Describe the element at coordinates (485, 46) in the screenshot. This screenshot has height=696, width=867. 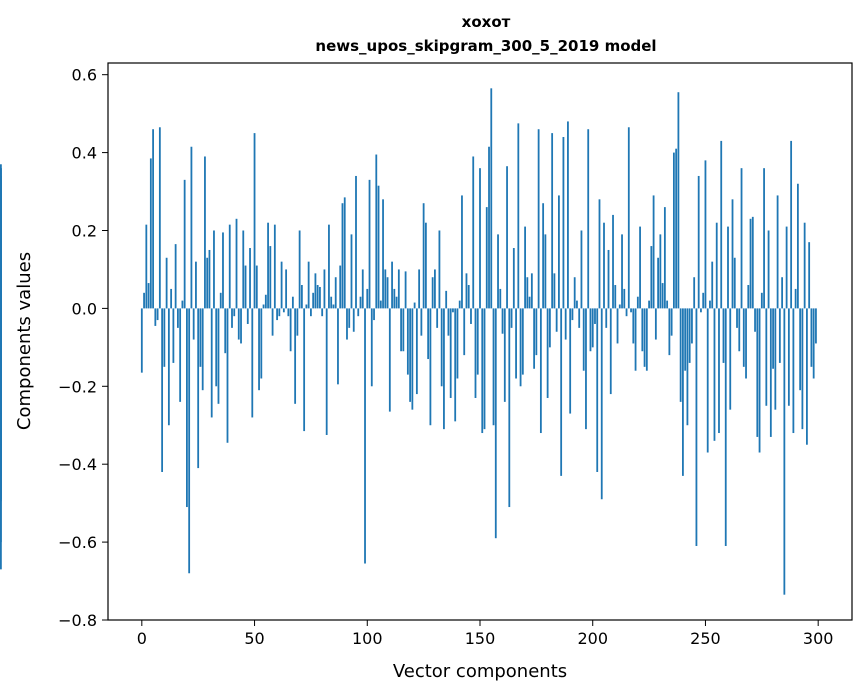
I see `chart-subtitle: news_upos_skipgram_300_5_2019 model` at that location.